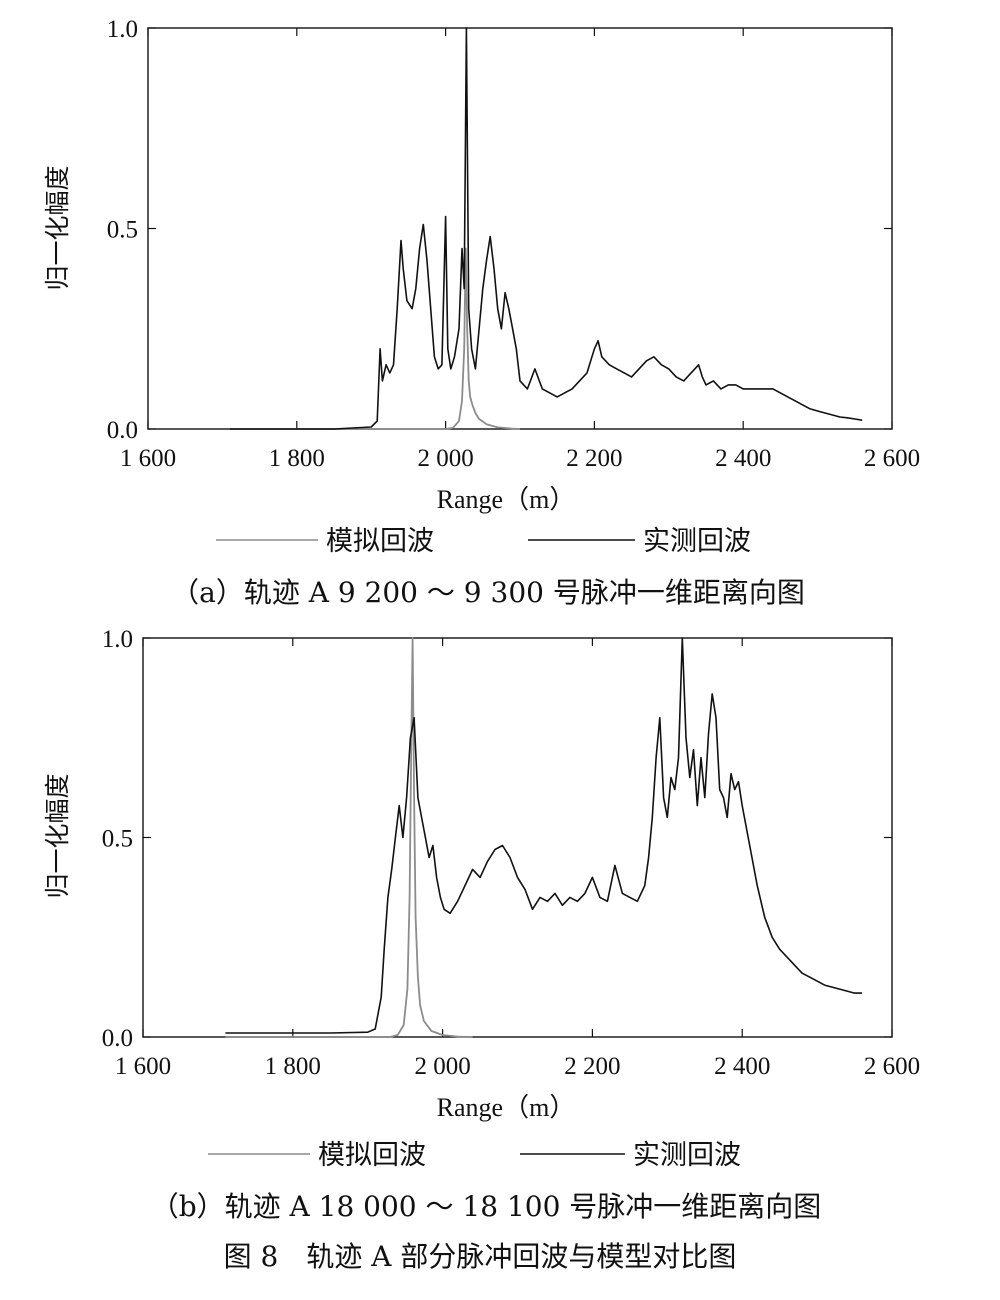 The width and height of the screenshot is (1000, 1300). I want to click on legend-label-measured-a: 实测回波, so click(697, 541).